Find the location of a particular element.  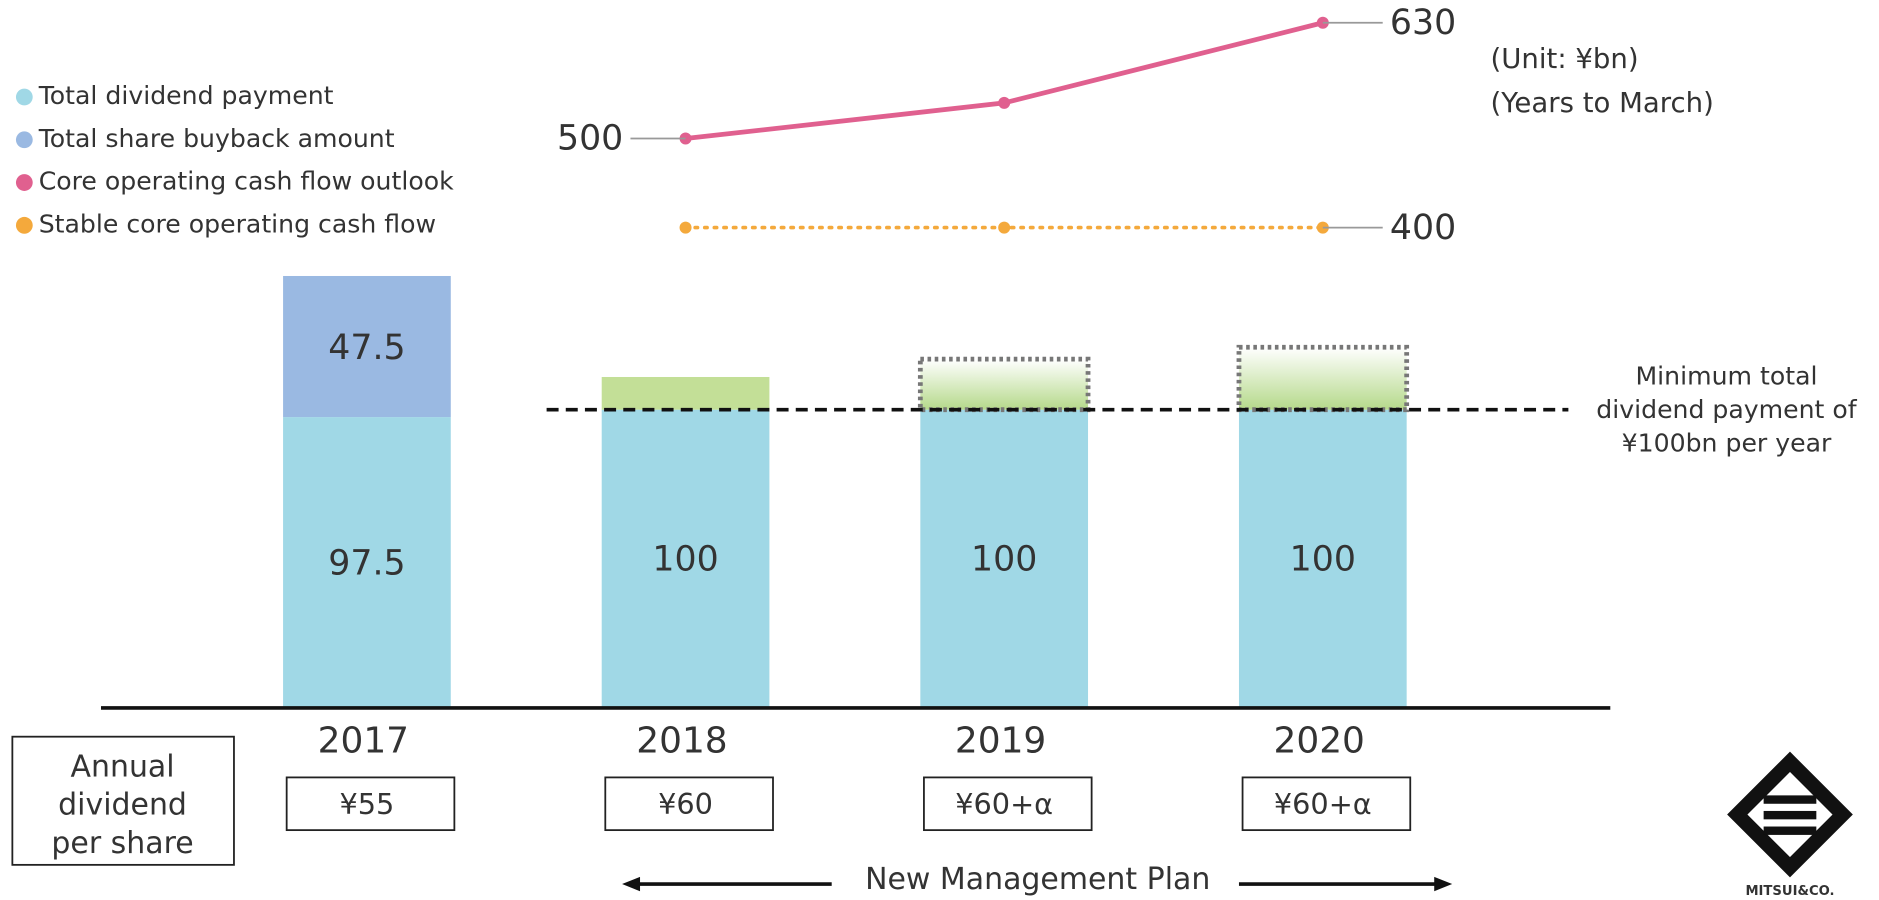

bar-value-label: 47.5 is located at coordinates (366, 348).